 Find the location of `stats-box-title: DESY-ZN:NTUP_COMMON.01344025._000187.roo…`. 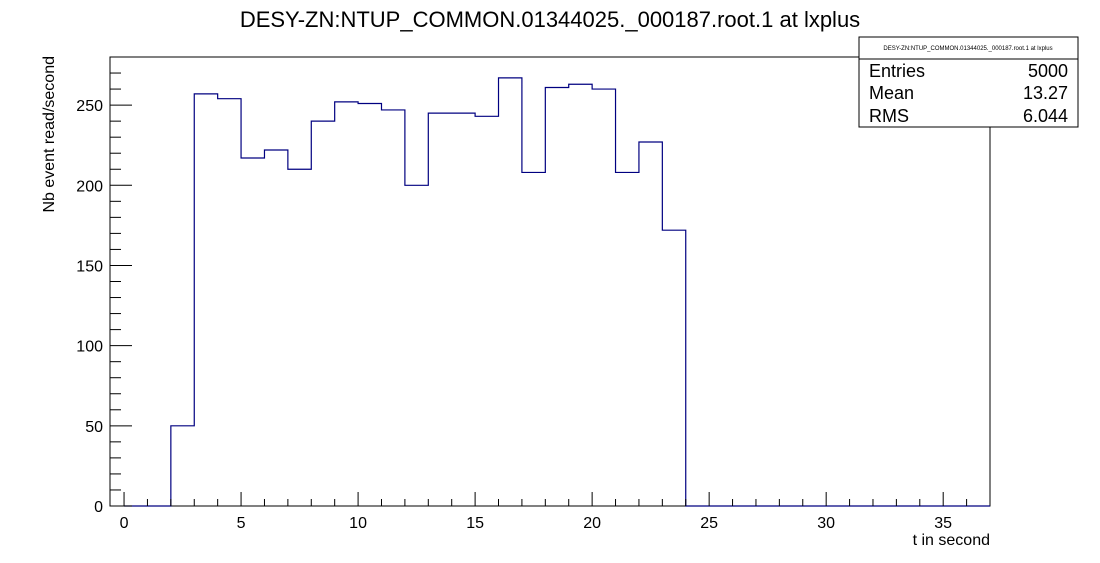

stats-box-title: DESY-ZN:NTUP_COMMON.01344025._000187.roo… is located at coordinates (967, 49).